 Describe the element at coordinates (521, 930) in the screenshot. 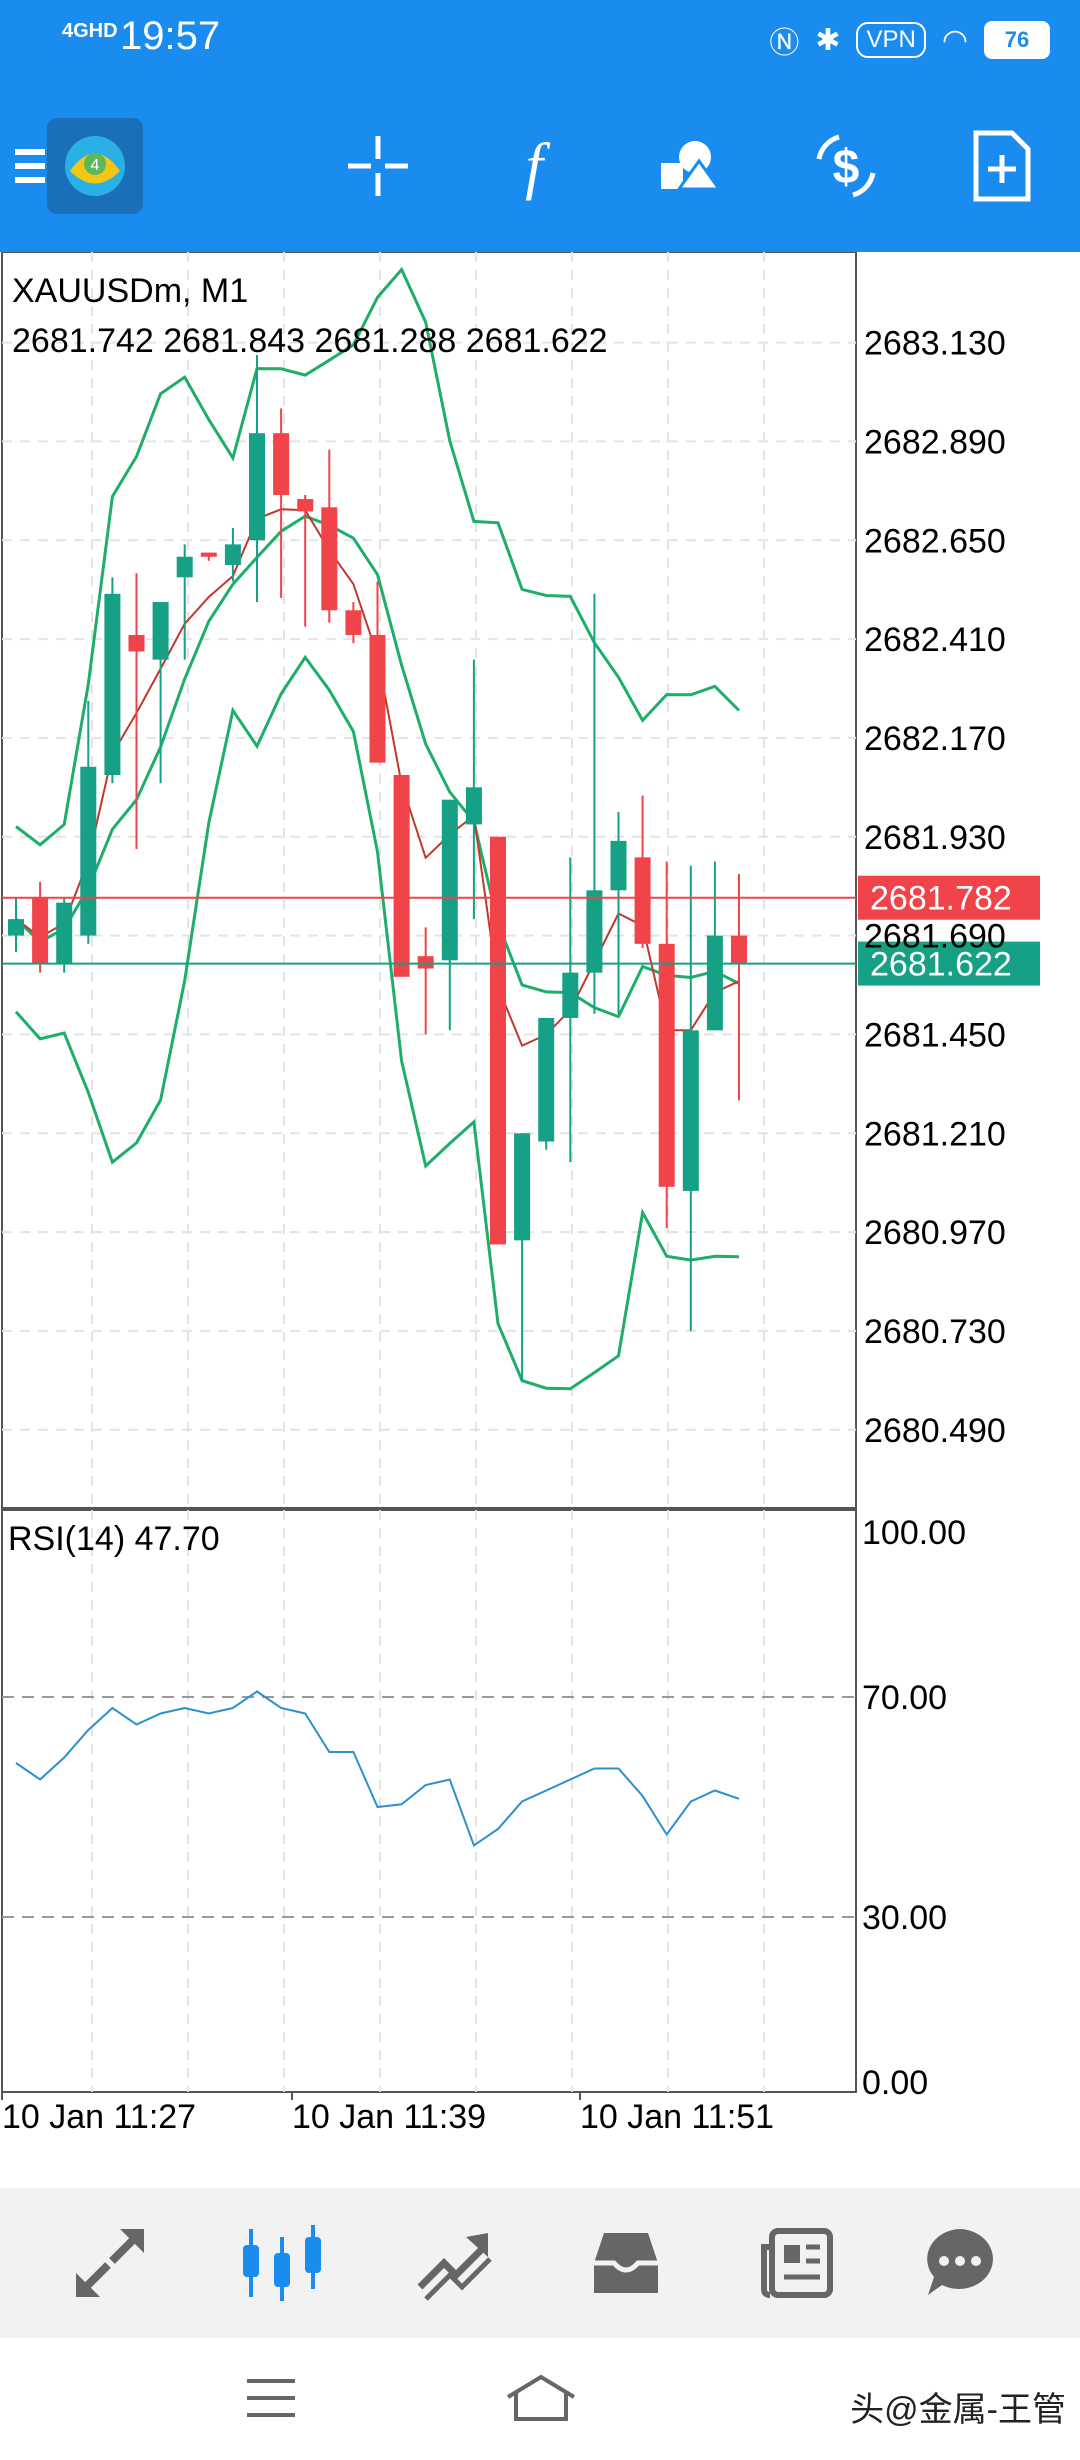

I see `price-lines: 2681.782 2681.622` at that location.